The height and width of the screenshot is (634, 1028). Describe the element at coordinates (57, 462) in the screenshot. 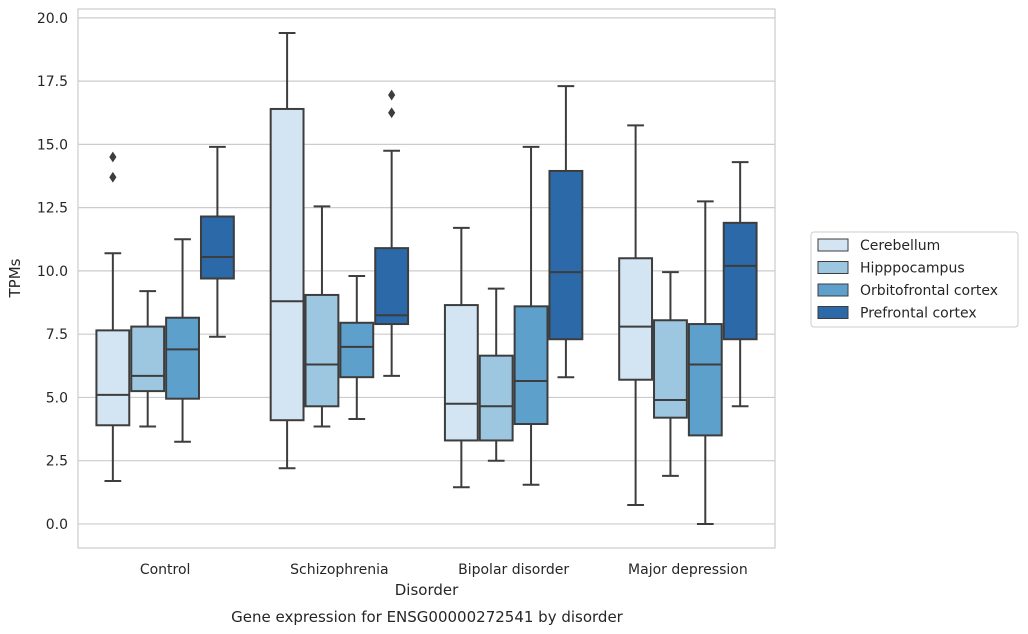

I see `y-tick-label: 2.5` at that location.